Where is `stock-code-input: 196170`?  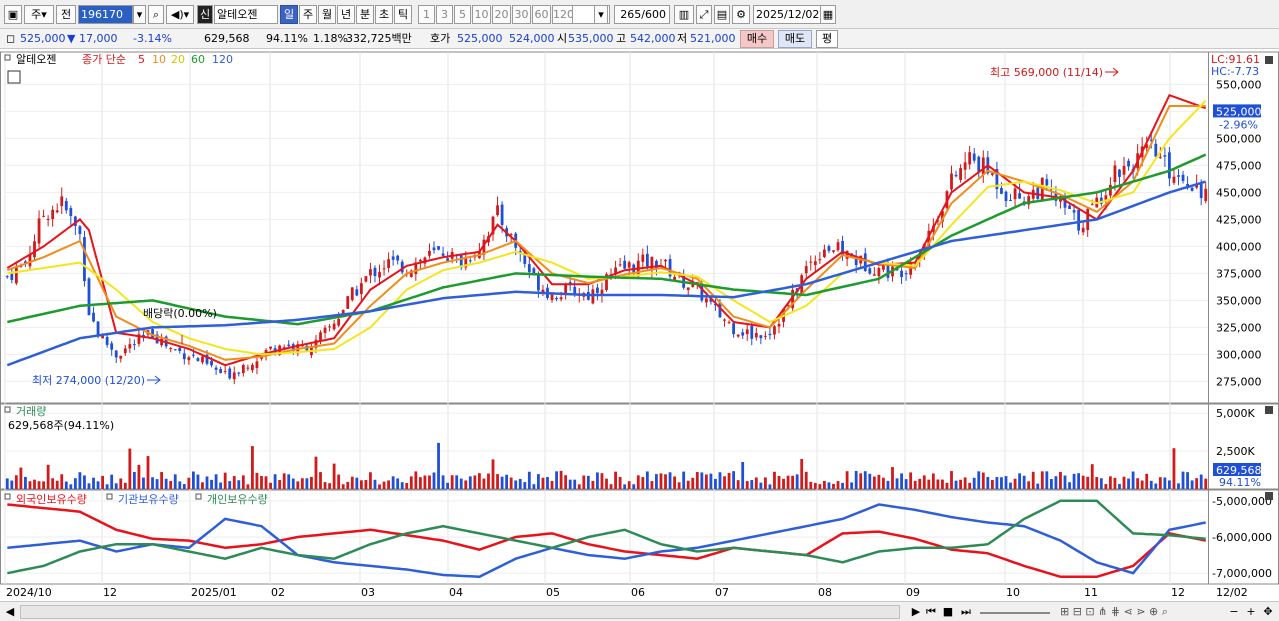 stock-code-input: 196170 is located at coordinates (105, 14).